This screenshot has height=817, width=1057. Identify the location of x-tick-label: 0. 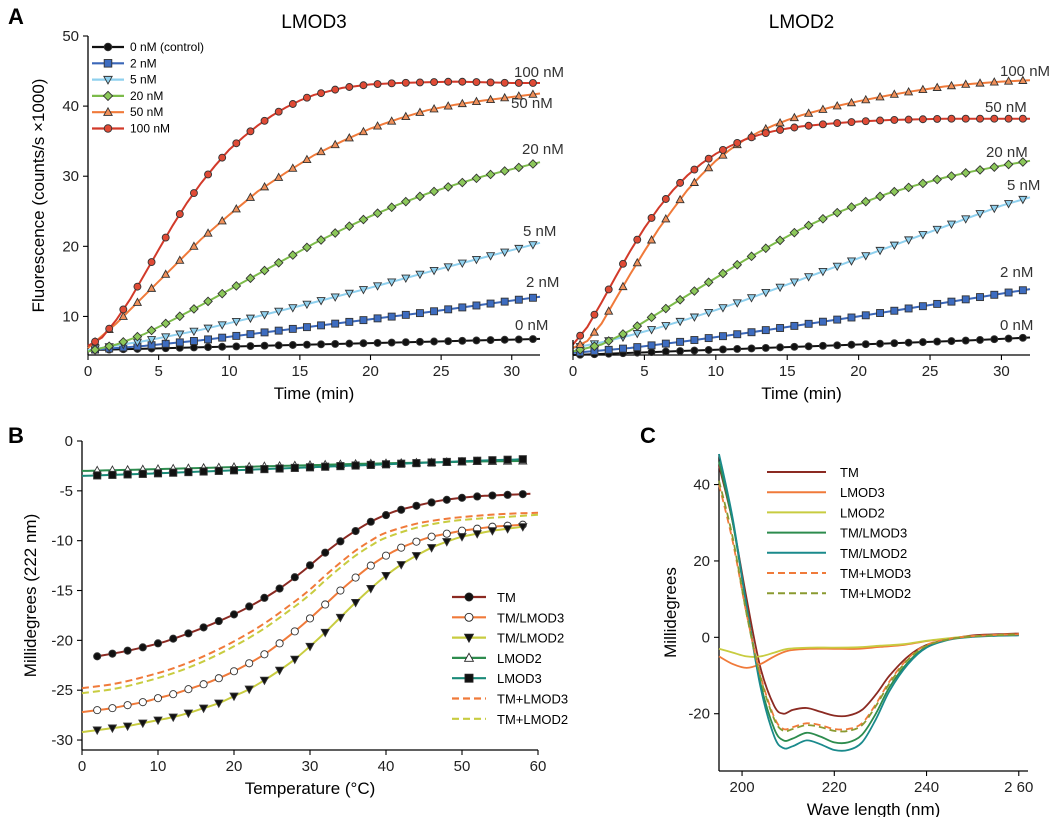
(573, 371).